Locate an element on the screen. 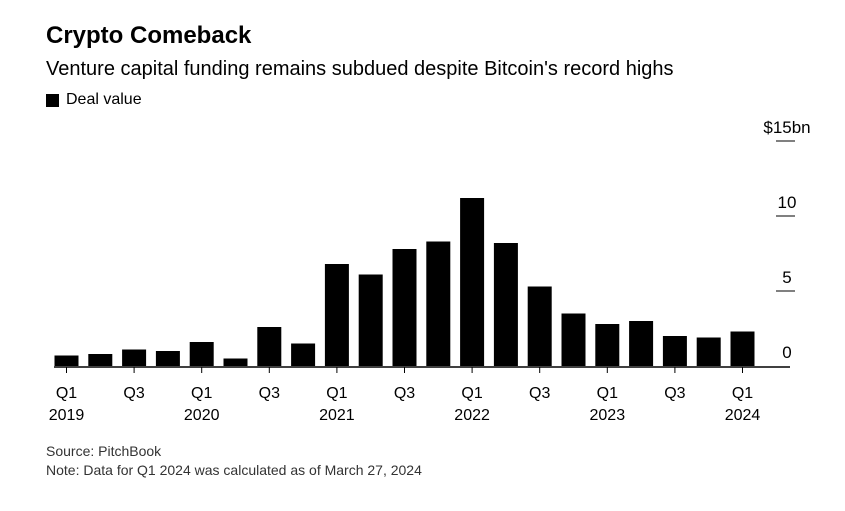 Image resolution: width=845 pixels, height=511 pixels. bar-q1-2023 is located at coordinates (607, 345).